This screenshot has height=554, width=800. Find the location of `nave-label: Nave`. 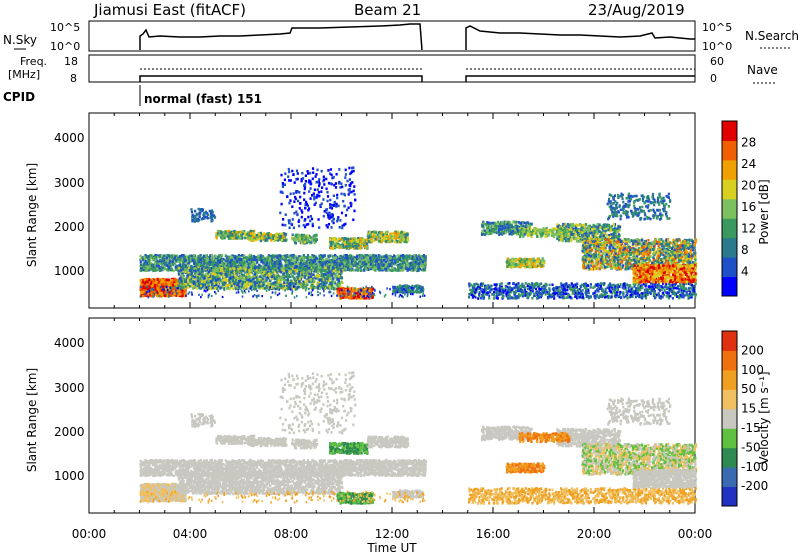

nave-label: Nave is located at coordinates (762, 70).